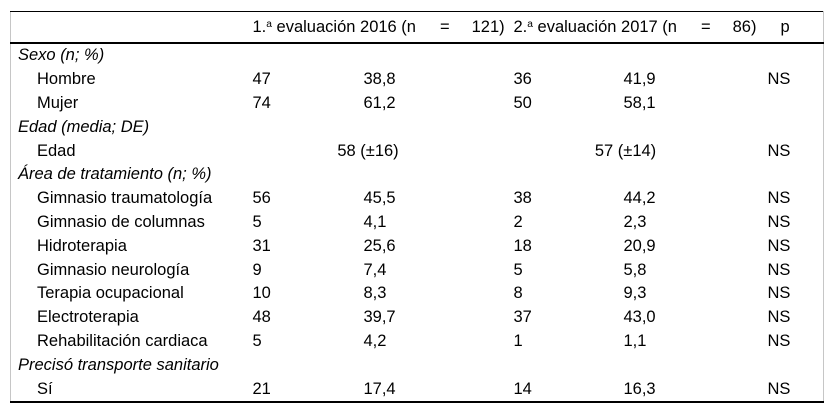 Image resolution: width=835 pixels, height=413 pixels. I want to click on cell-n-2016: 48, so click(261, 317).